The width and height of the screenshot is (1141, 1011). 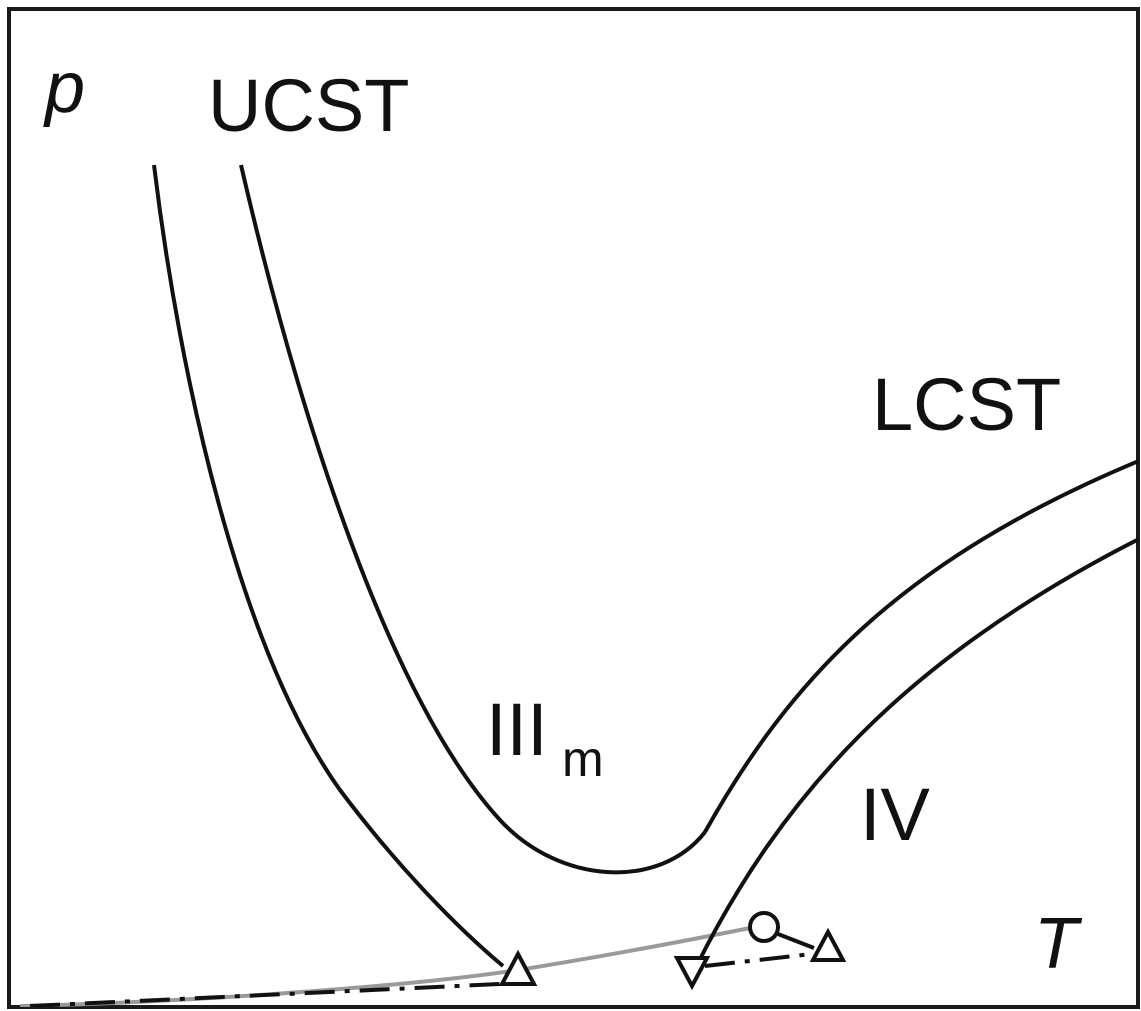 I want to click on y-axis-label: p, so click(x=64, y=88).